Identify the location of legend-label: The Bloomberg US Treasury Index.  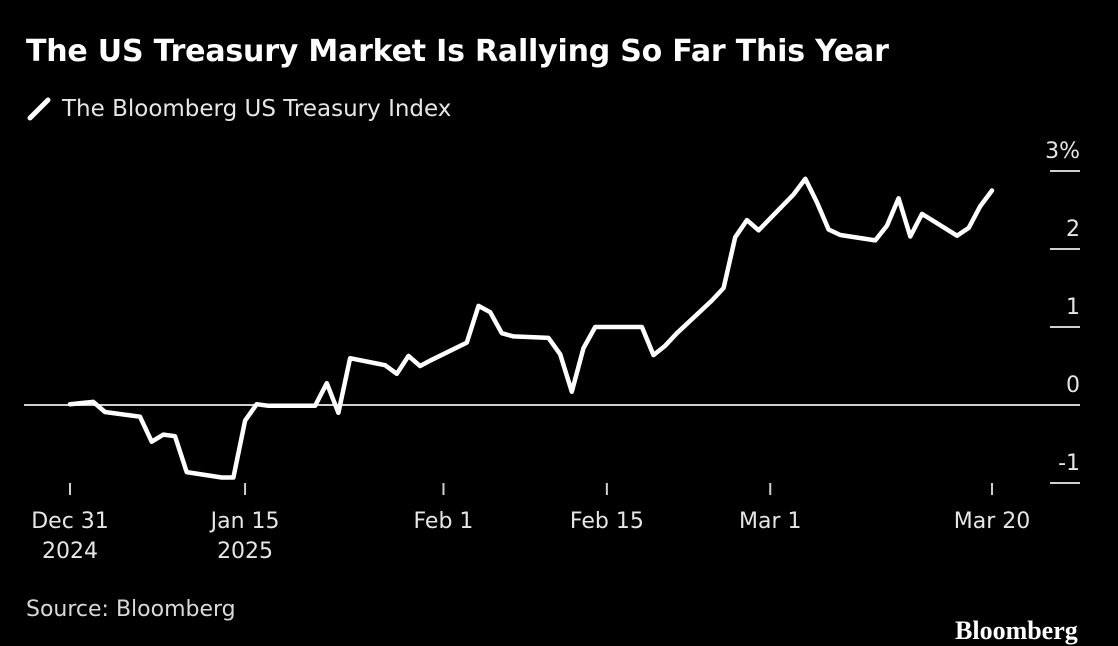
(257, 109).